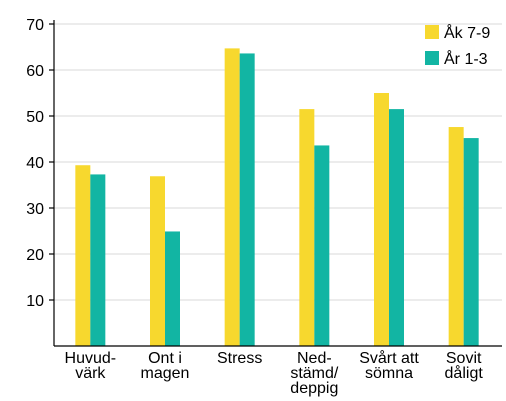  Describe the element at coordinates (457, 45) in the screenshot. I see `legend: Åk 7-9 År 1-3` at that location.